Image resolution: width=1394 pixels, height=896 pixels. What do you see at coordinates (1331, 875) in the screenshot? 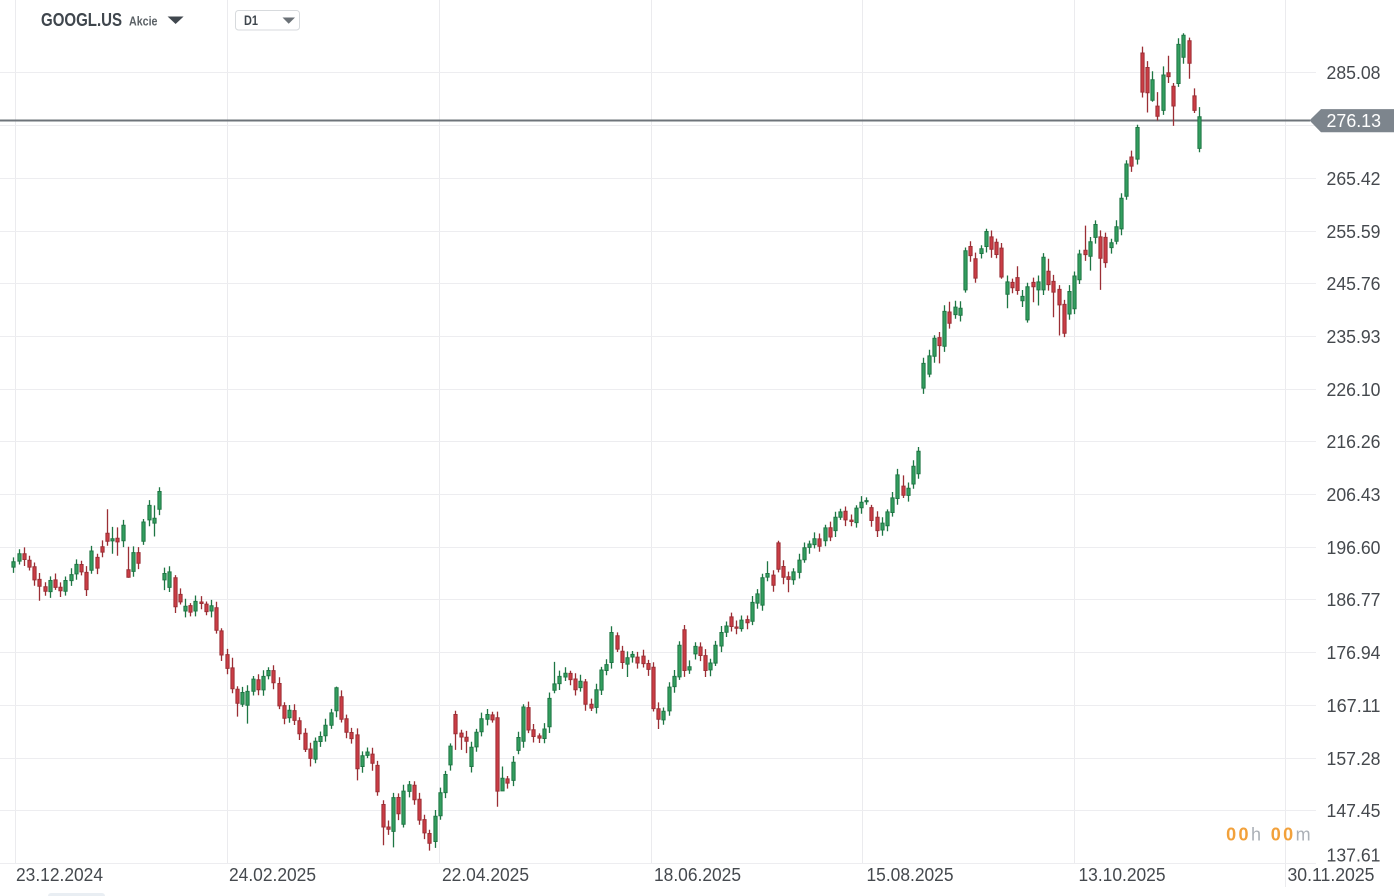
I see `svg-text: 30.11.2025` at bounding box center [1331, 875].